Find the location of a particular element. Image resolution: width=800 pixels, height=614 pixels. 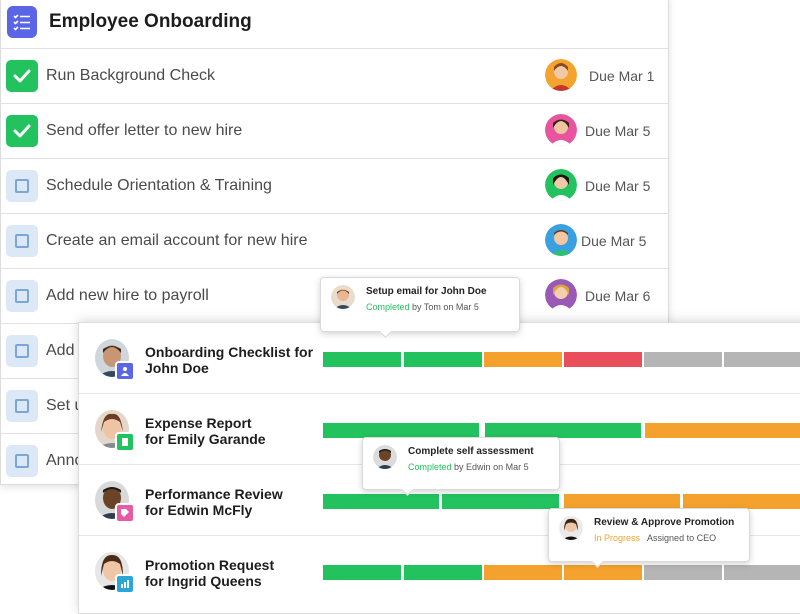

task-label: Send offer letter to new hire is located at coordinates (144, 130).